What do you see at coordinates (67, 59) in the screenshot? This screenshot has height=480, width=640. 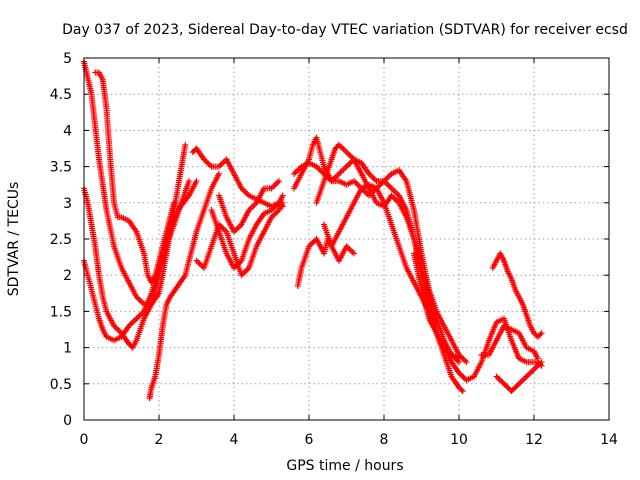 I see `y-tick-label: 5` at bounding box center [67, 59].